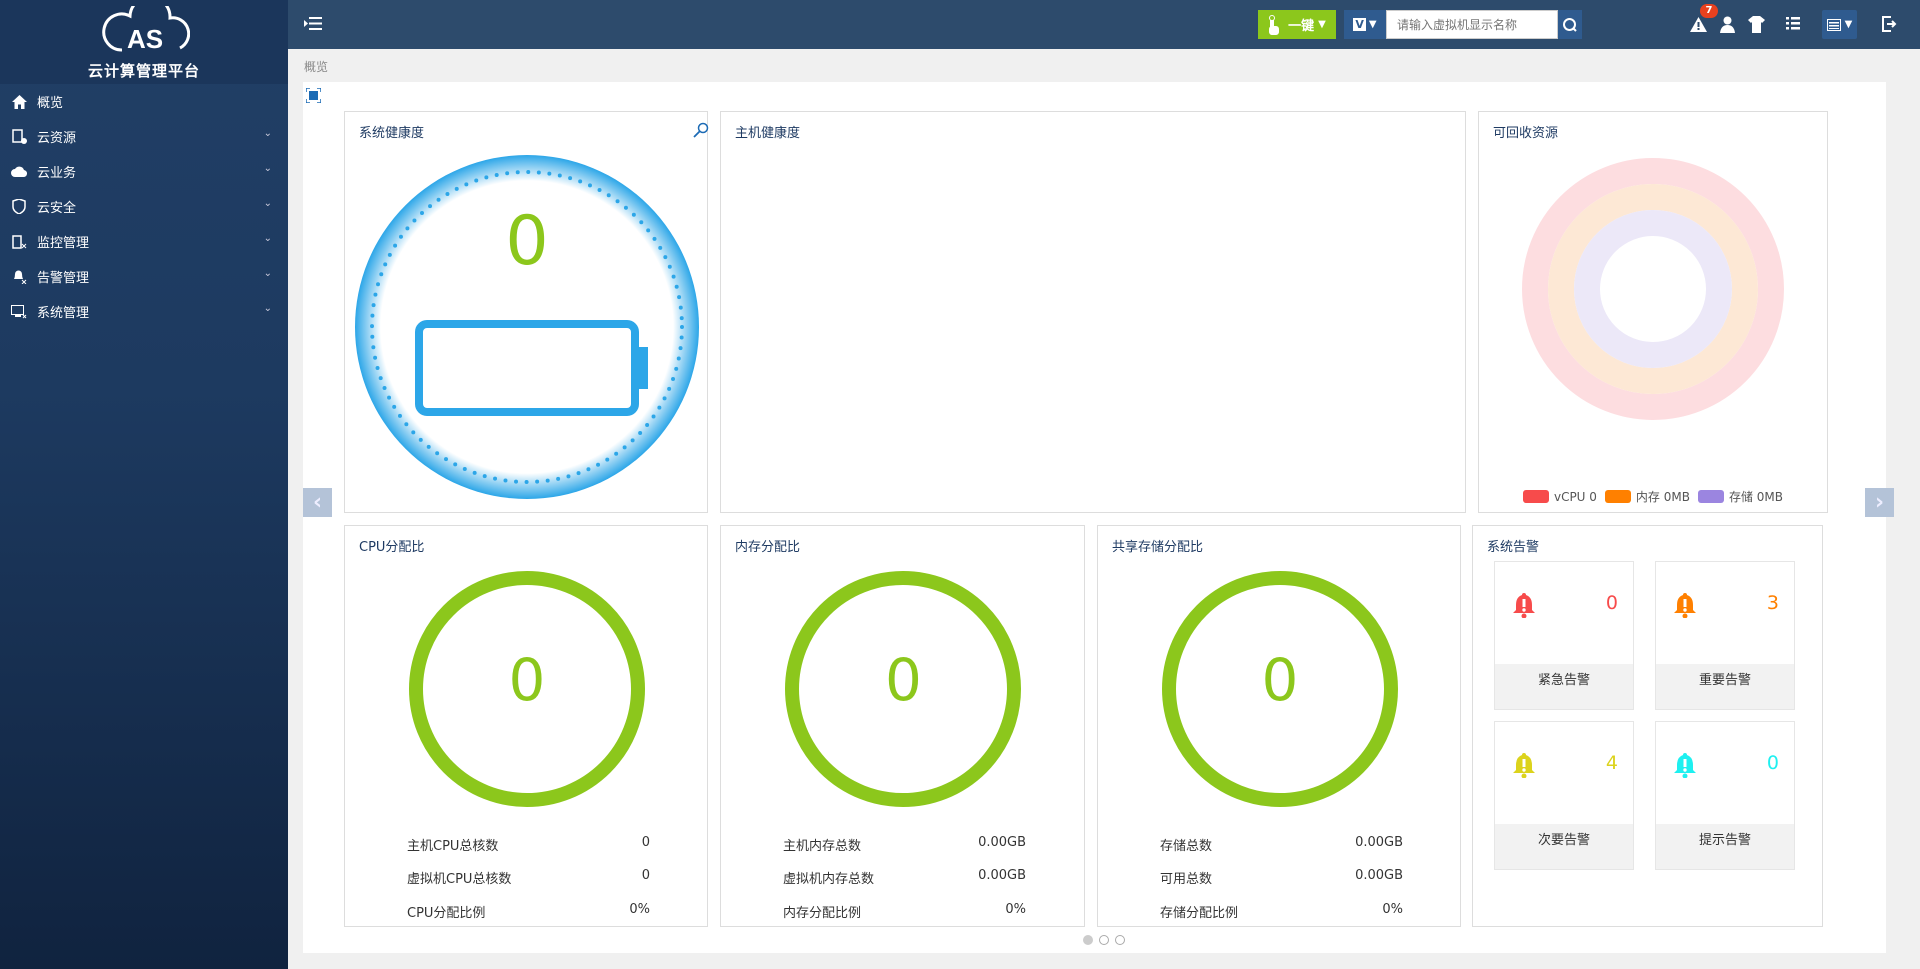 This screenshot has width=1920, height=969. What do you see at coordinates (1879, 502) in the screenshot?
I see `carousel-next-button: ›` at bounding box center [1879, 502].